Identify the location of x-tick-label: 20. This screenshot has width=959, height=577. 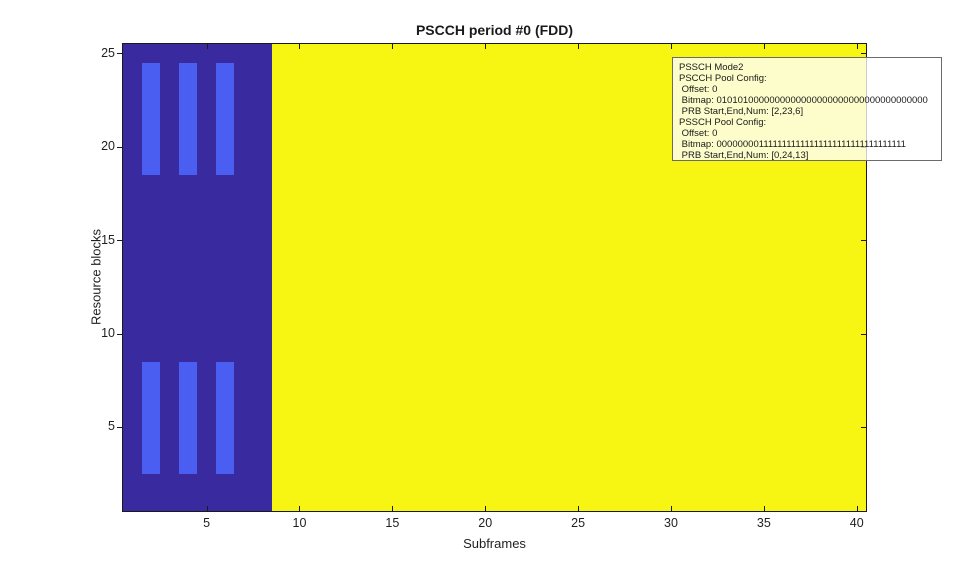
(485, 523).